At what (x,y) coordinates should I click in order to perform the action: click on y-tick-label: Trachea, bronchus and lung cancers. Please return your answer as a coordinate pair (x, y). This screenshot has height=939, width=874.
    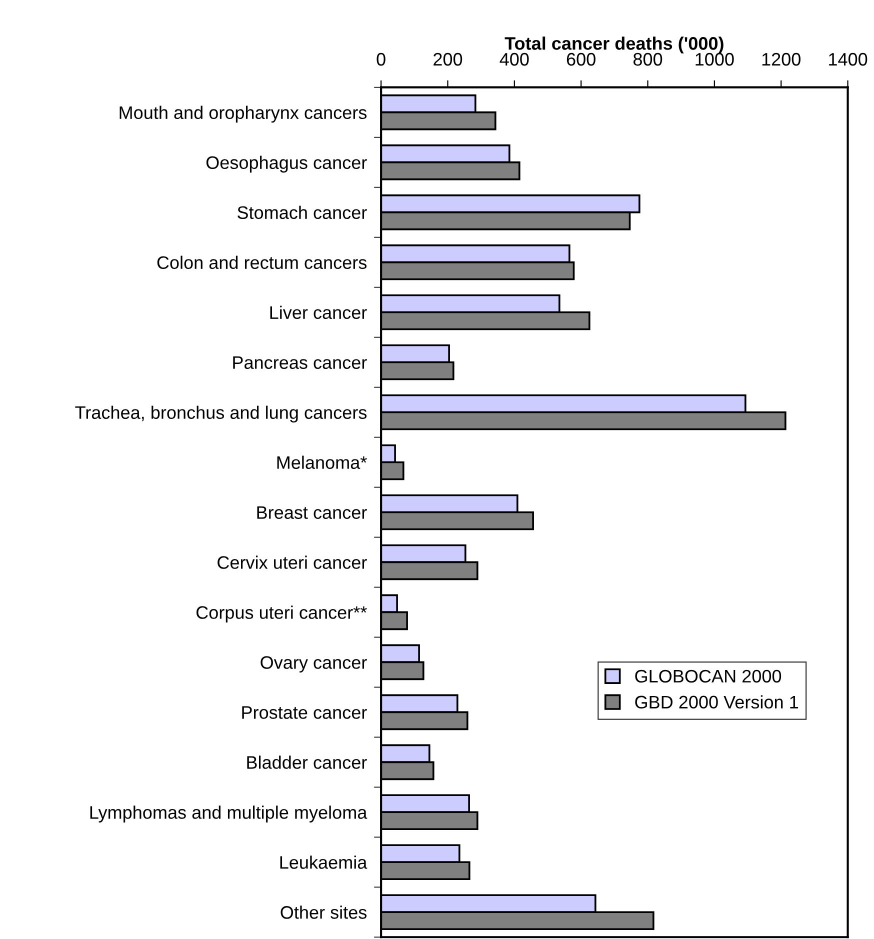
    Looking at the image, I should click on (221, 414).